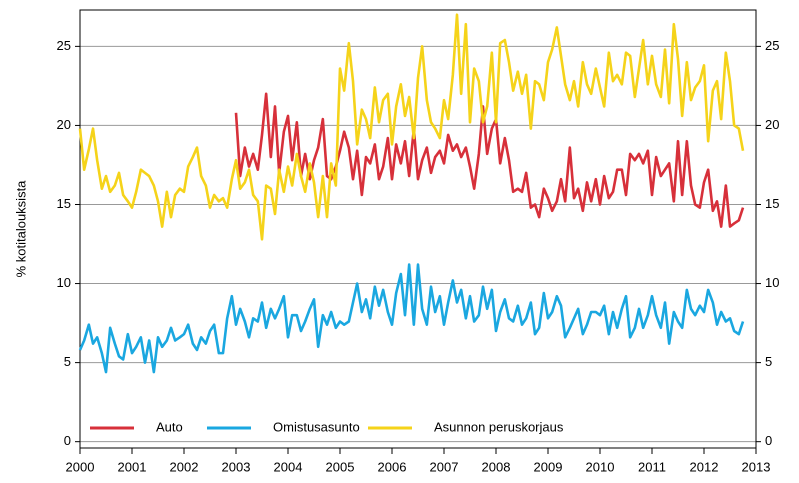  What do you see at coordinates (236, 466) in the screenshot?
I see `x-tick-label: 2003` at bounding box center [236, 466].